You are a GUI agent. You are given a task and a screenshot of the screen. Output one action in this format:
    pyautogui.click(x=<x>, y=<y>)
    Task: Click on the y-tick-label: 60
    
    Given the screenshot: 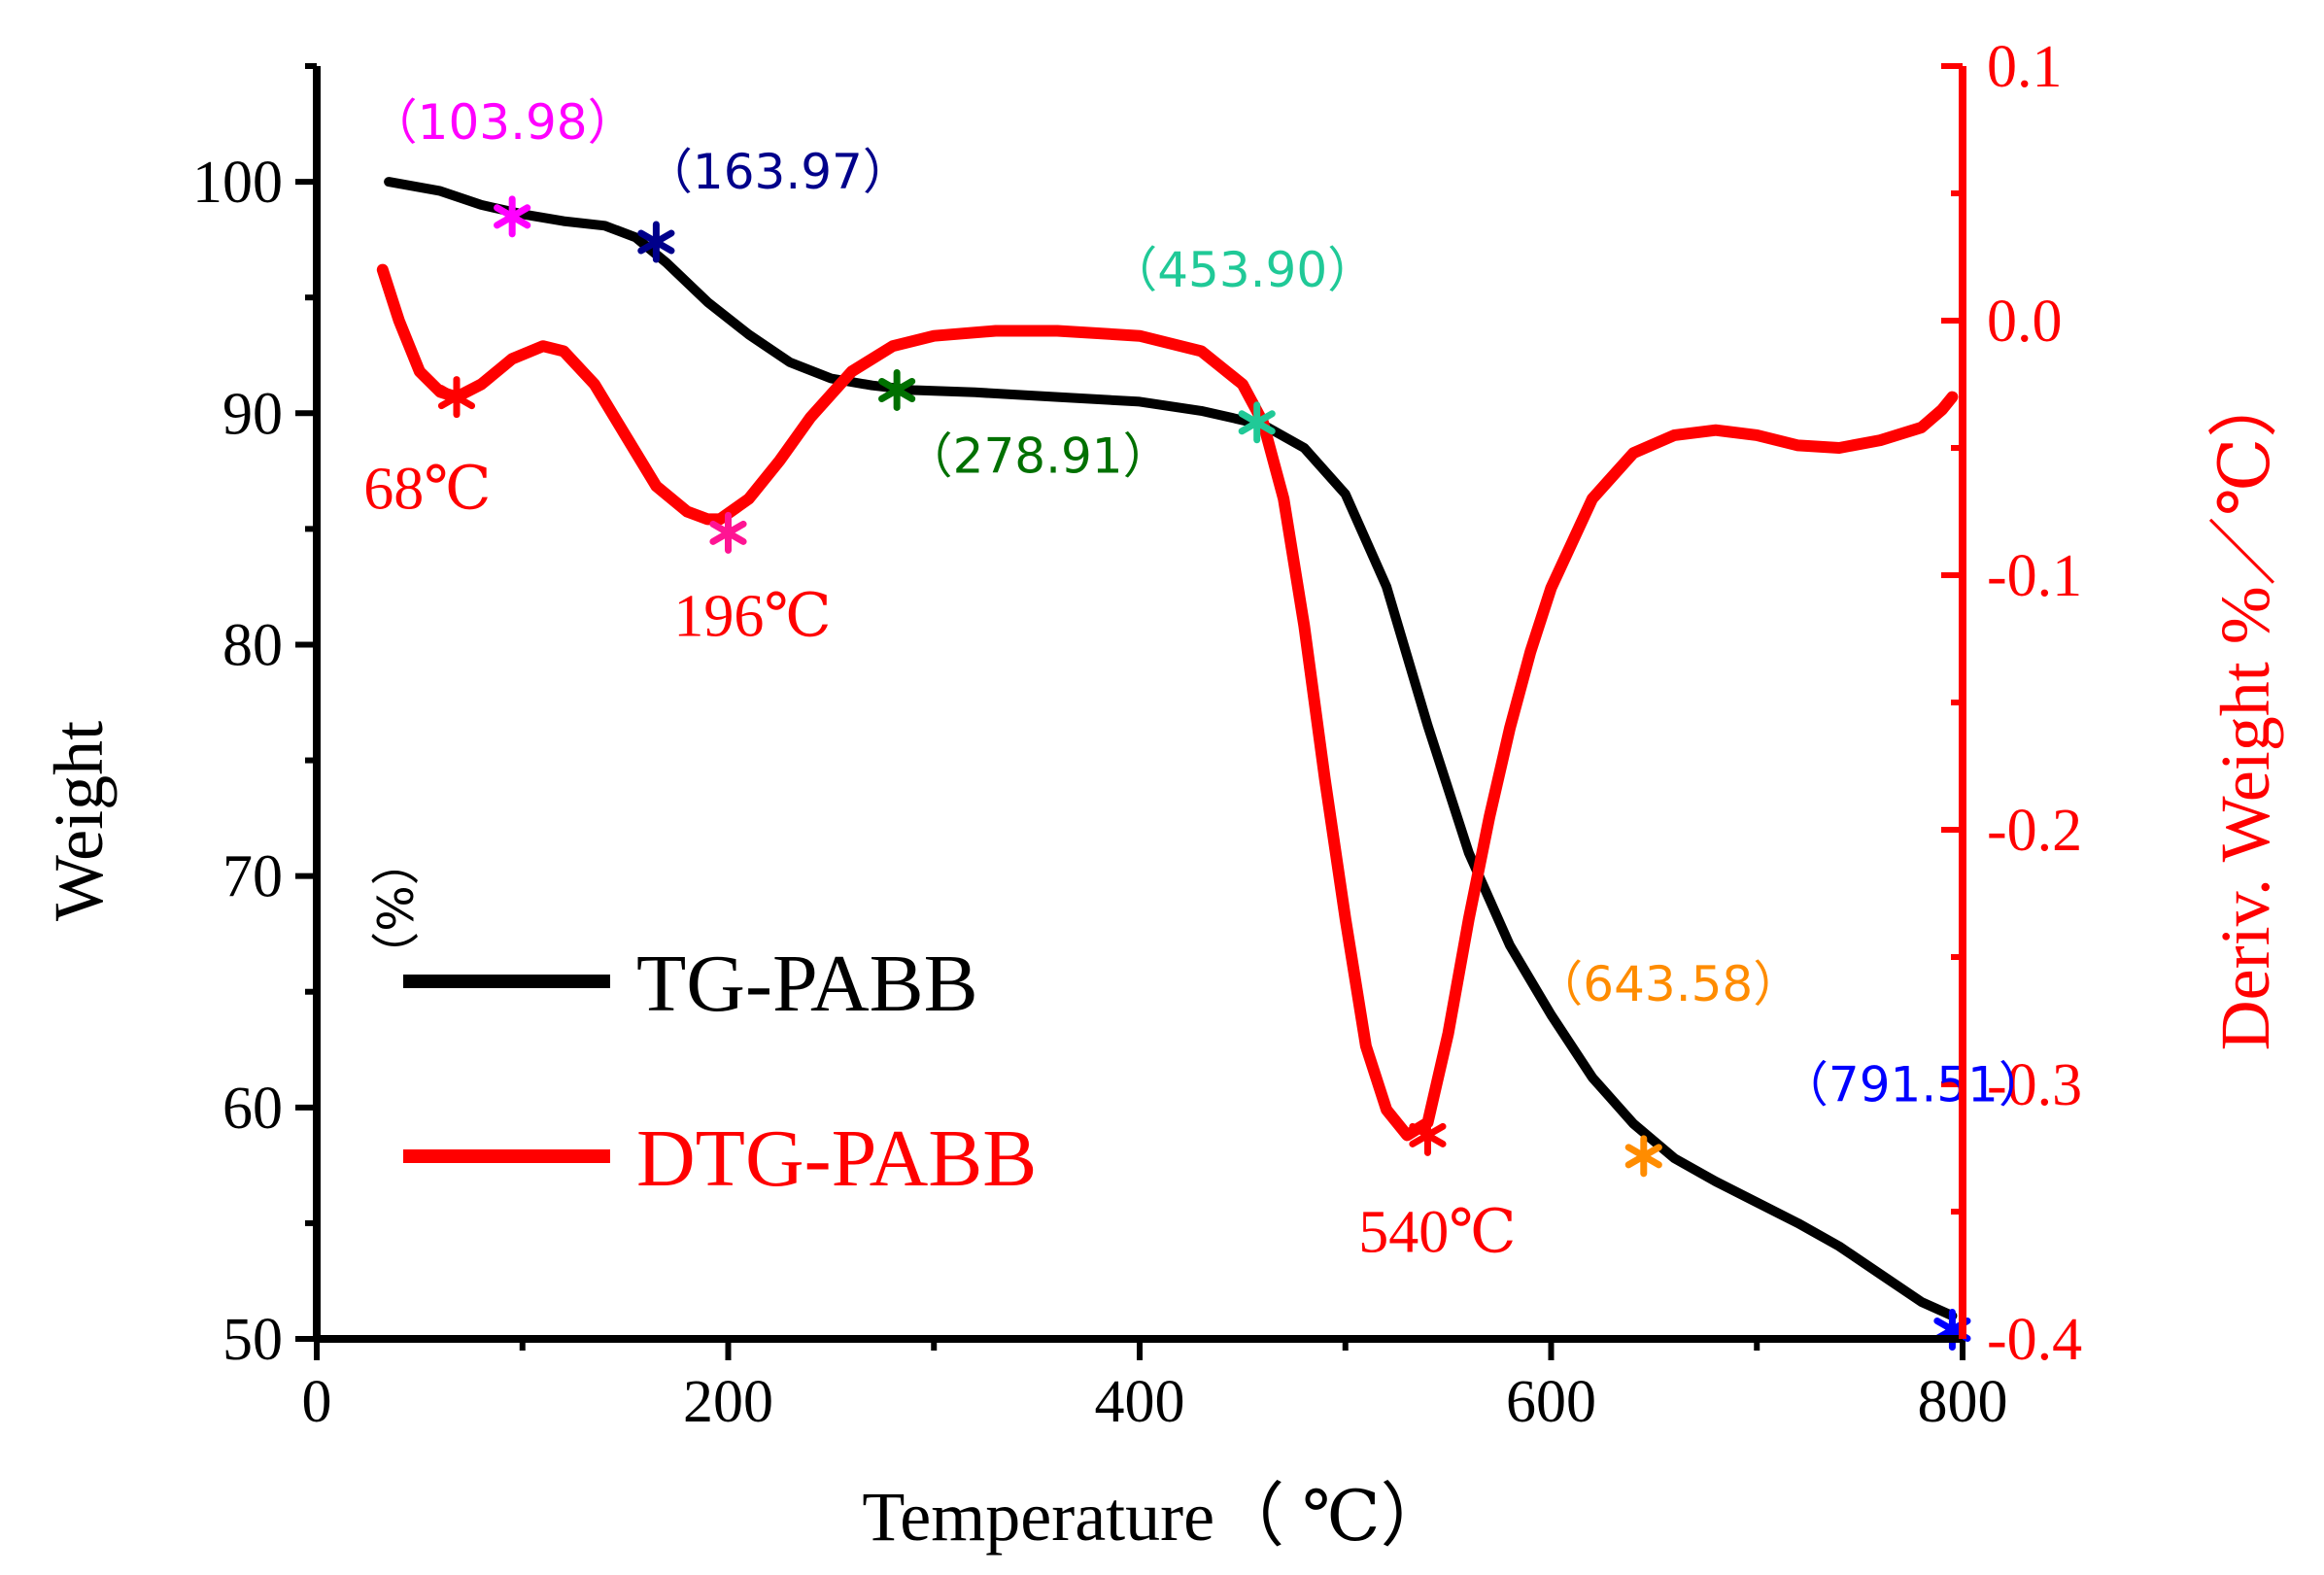 What is the action you would take?
    pyautogui.click(x=253, y=1109)
    